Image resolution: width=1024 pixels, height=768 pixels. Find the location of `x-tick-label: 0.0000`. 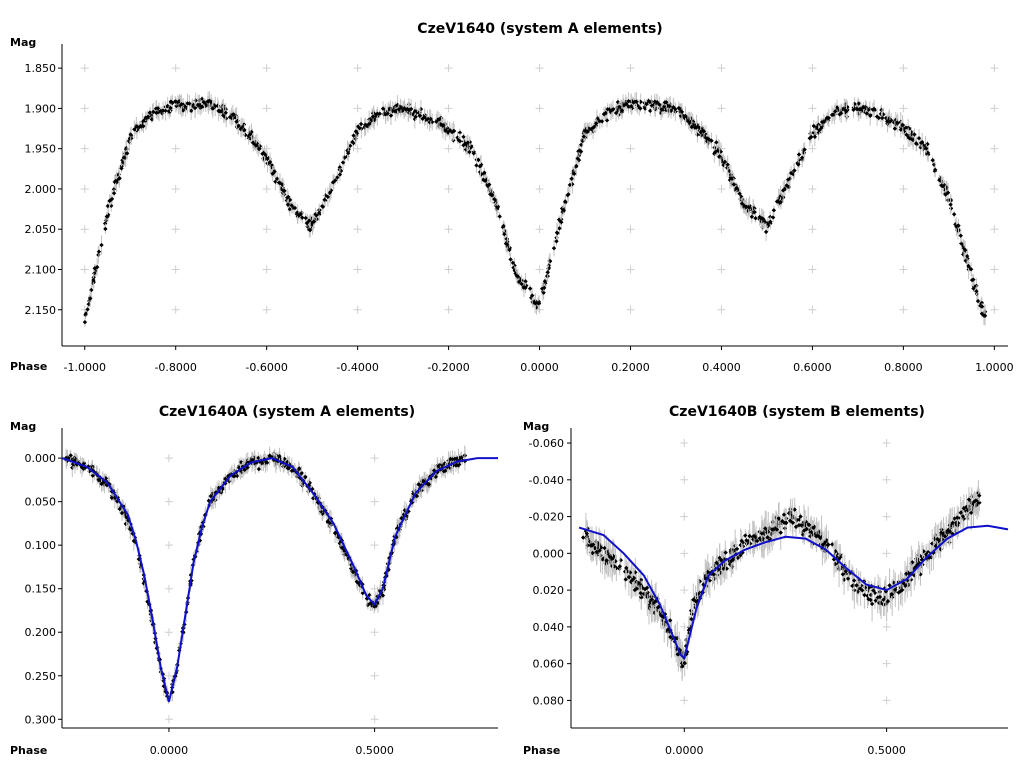

x-tick-label: 0.0000 is located at coordinates (684, 750).